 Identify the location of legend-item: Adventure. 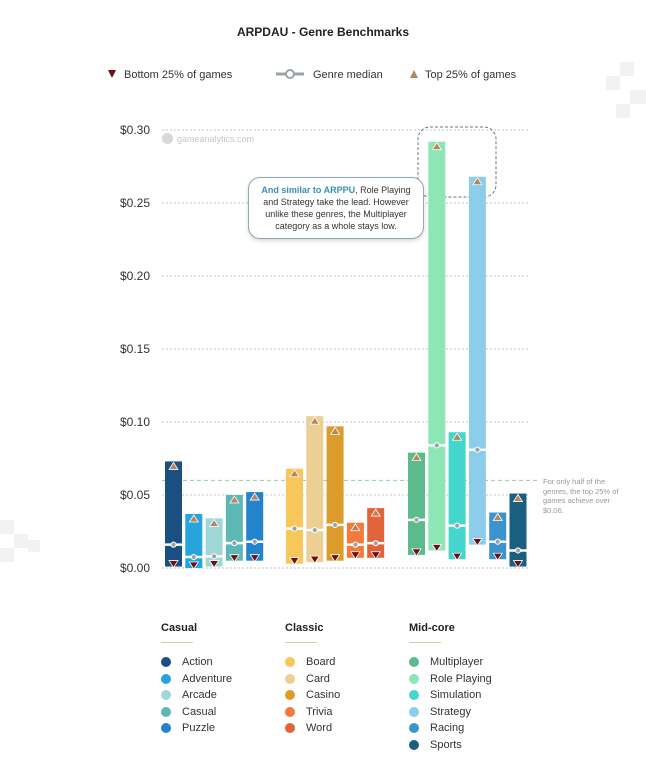
(196, 679).